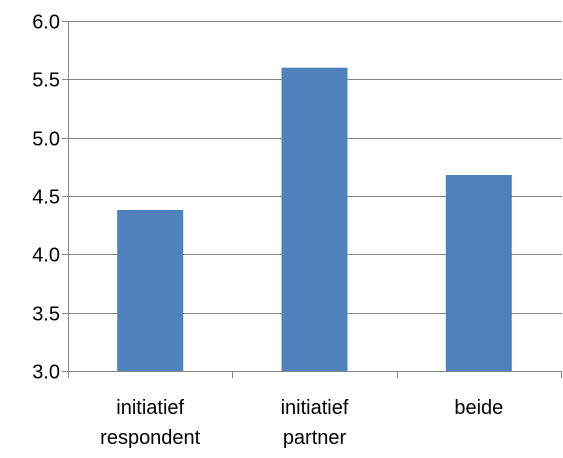 The height and width of the screenshot is (458, 563). Describe the element at coordinates (315, 438) in the screenshot. I see `x-tick-label-line: partner` at that location.